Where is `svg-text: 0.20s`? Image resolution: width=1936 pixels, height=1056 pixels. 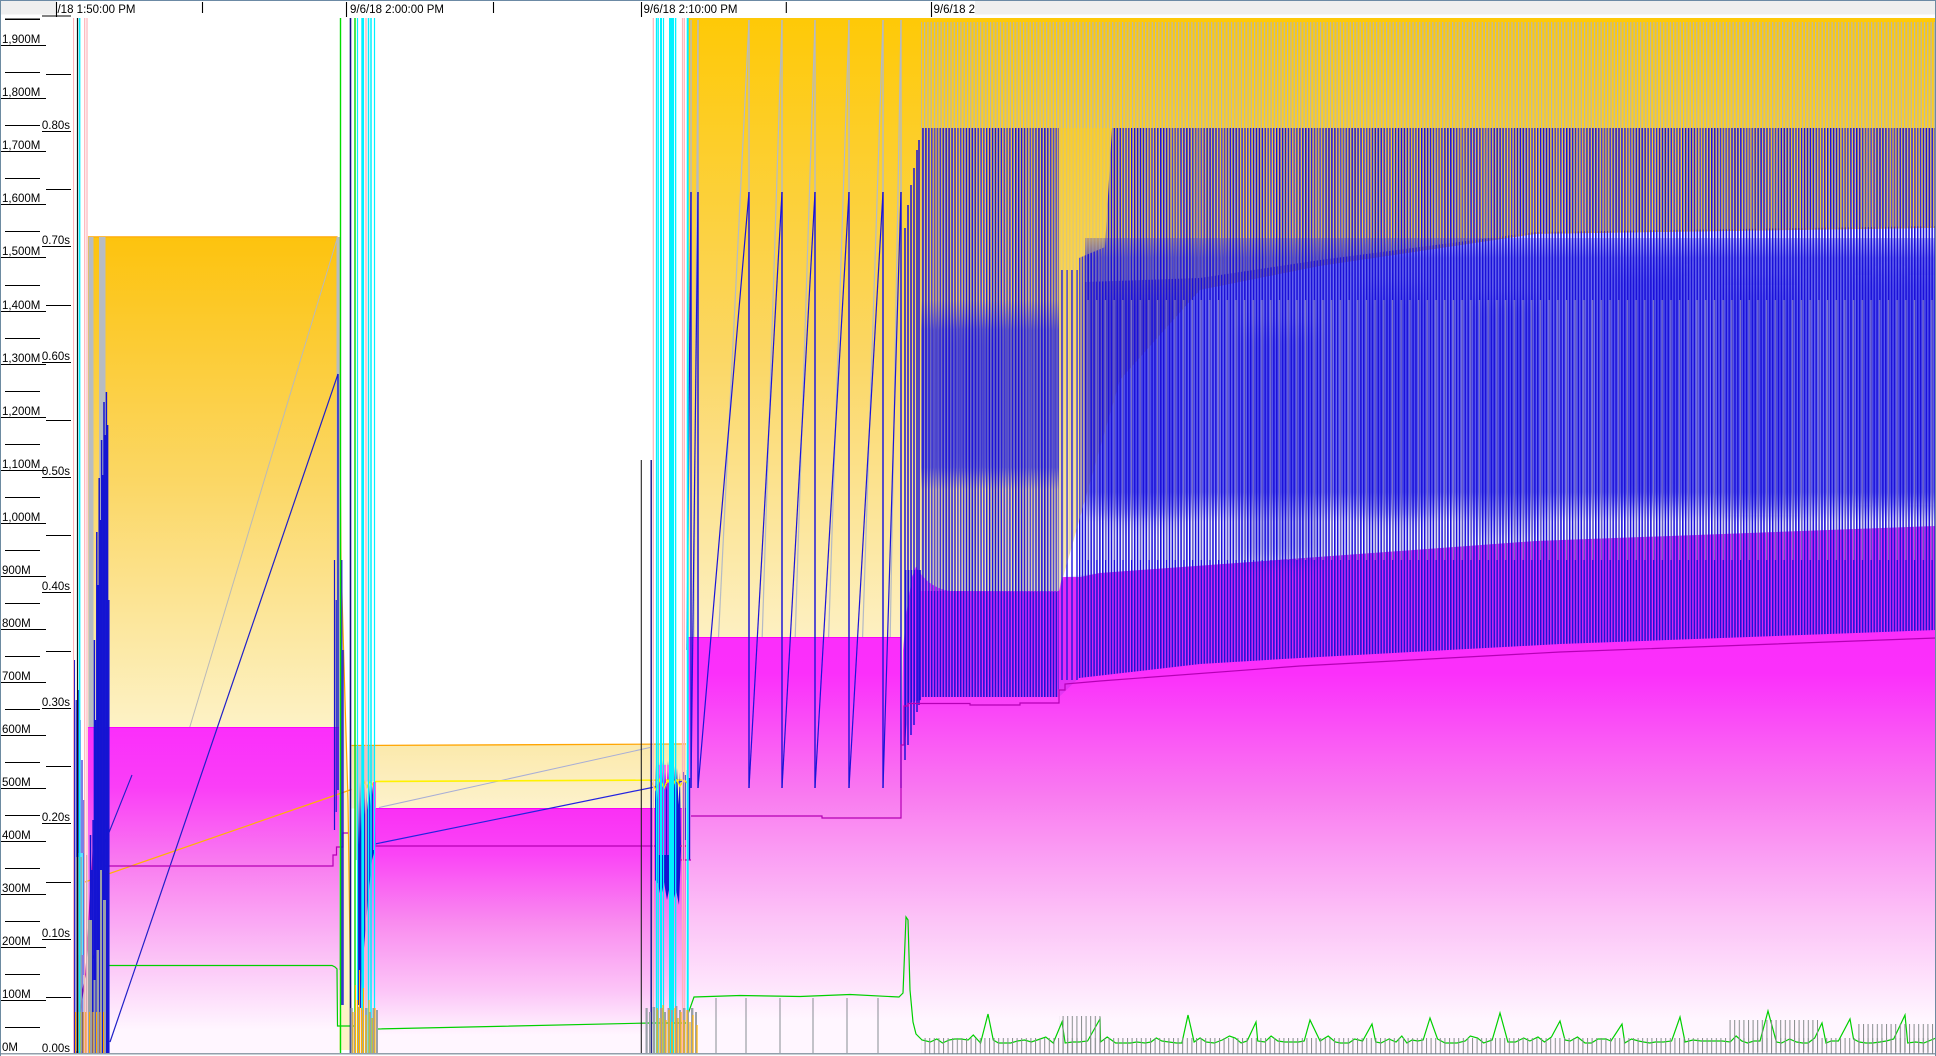 svg-text: 0.20s is located at coordinates (56, 818).